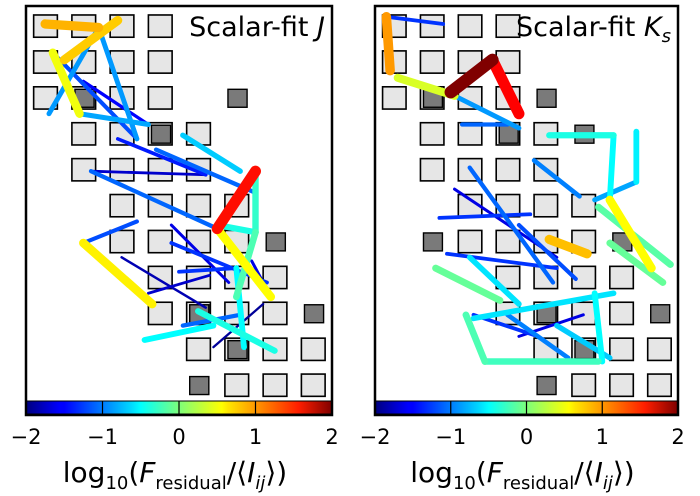  Describe the element at coordinates (677, 437) in the screenshot. I see `colorbar-tick-label: 2` at that location.